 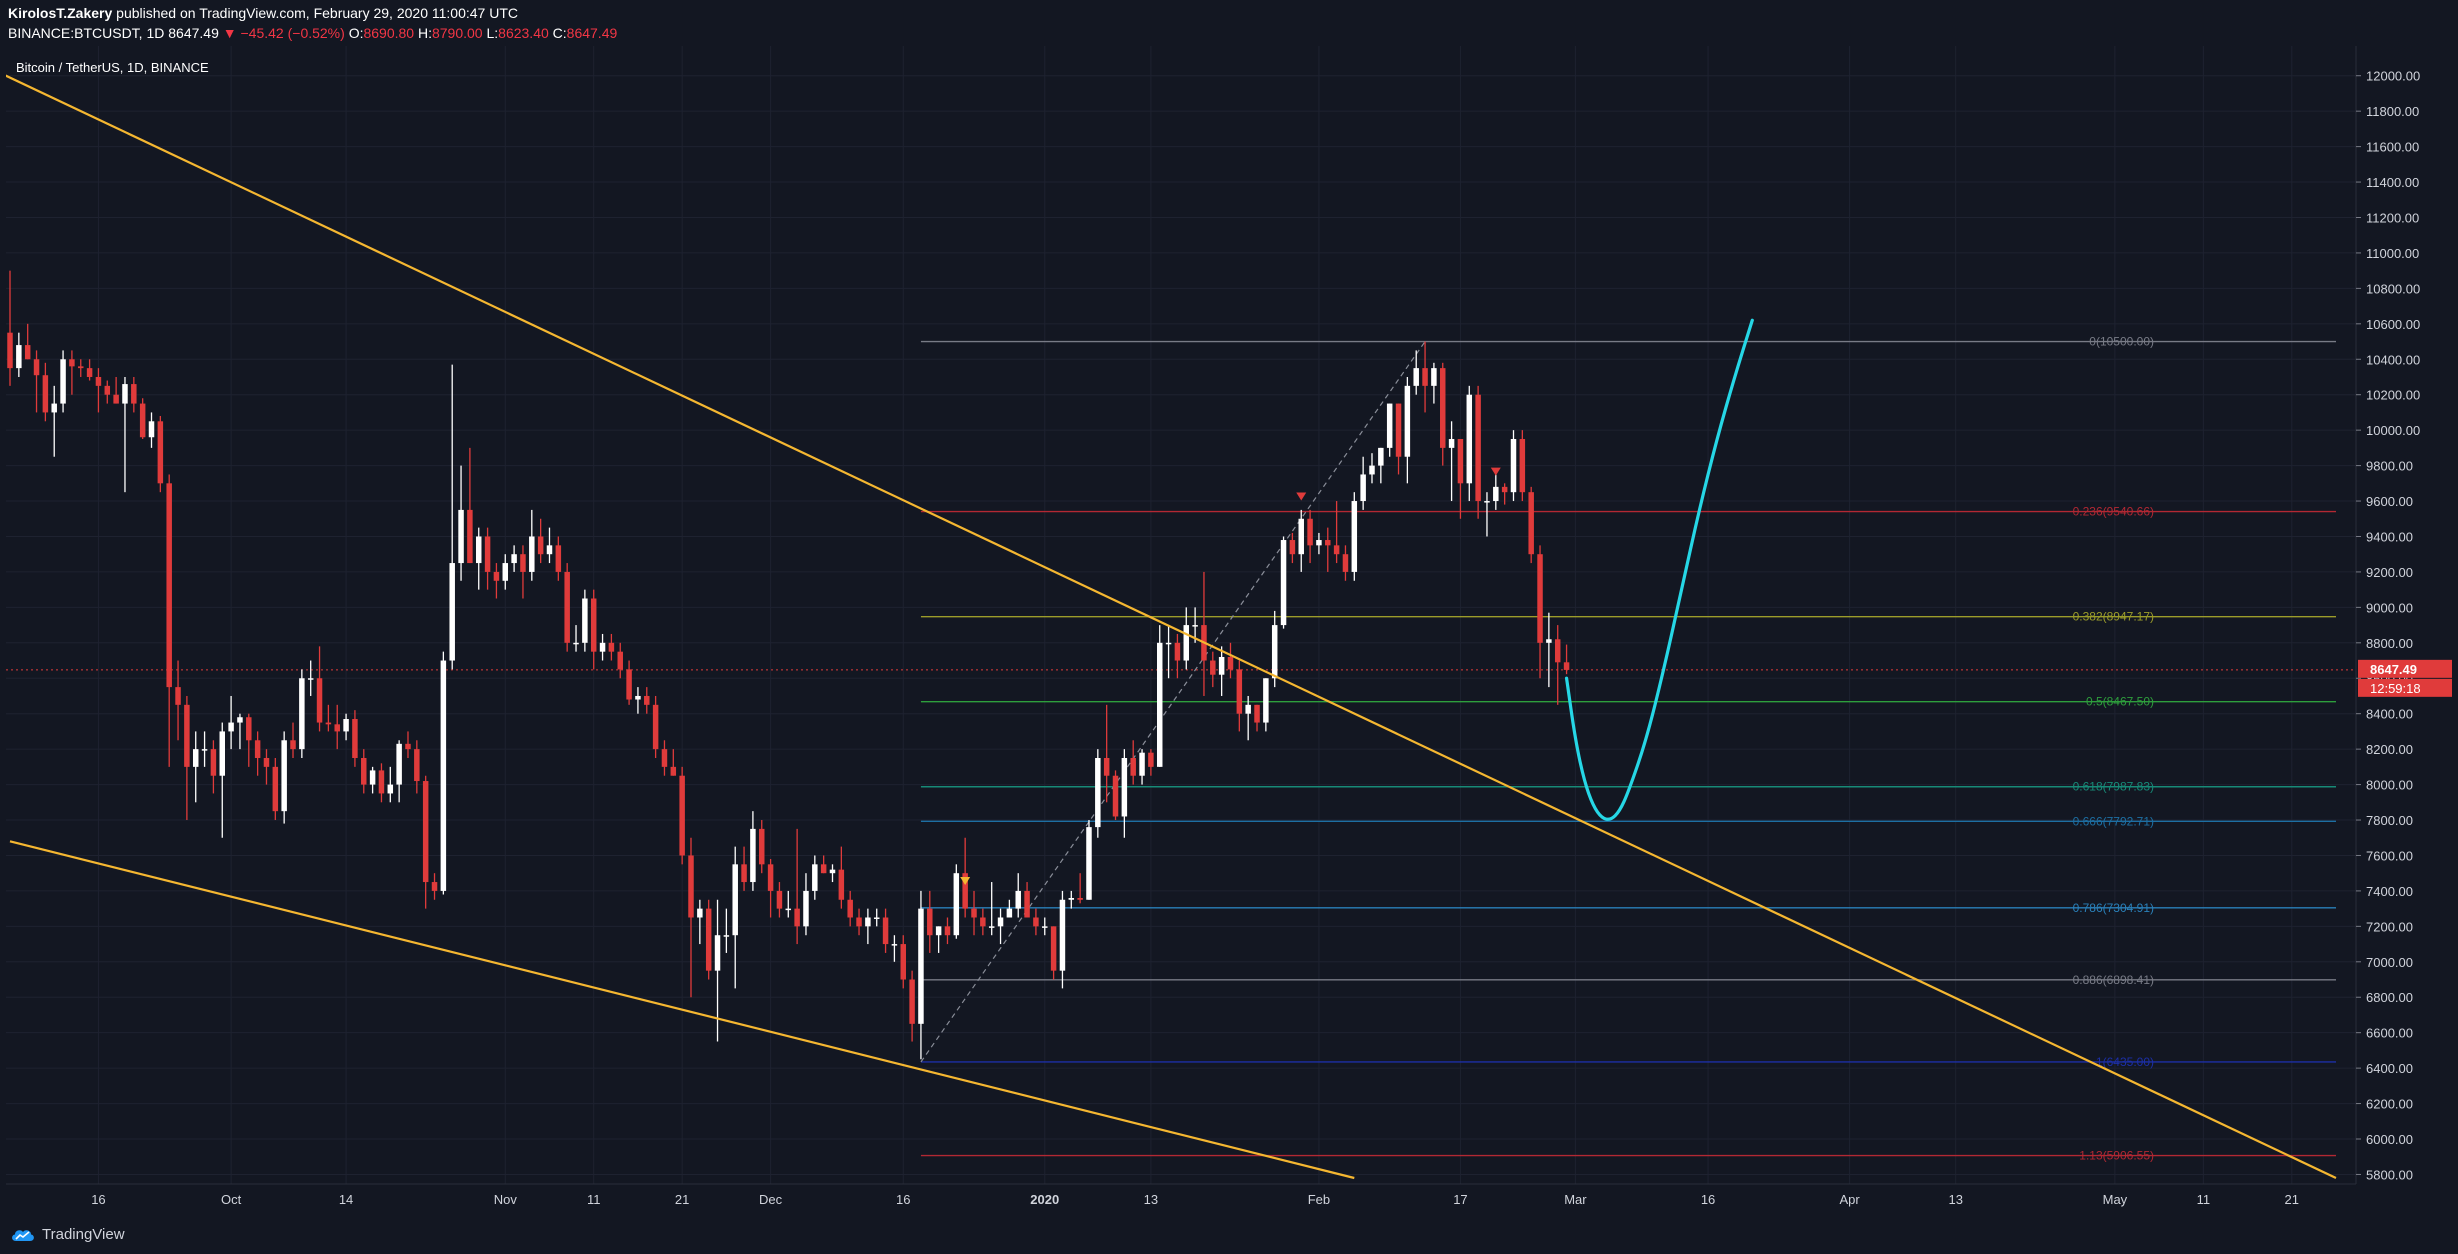 I want to click on countdown-badge, so click(x=2405, y=687).